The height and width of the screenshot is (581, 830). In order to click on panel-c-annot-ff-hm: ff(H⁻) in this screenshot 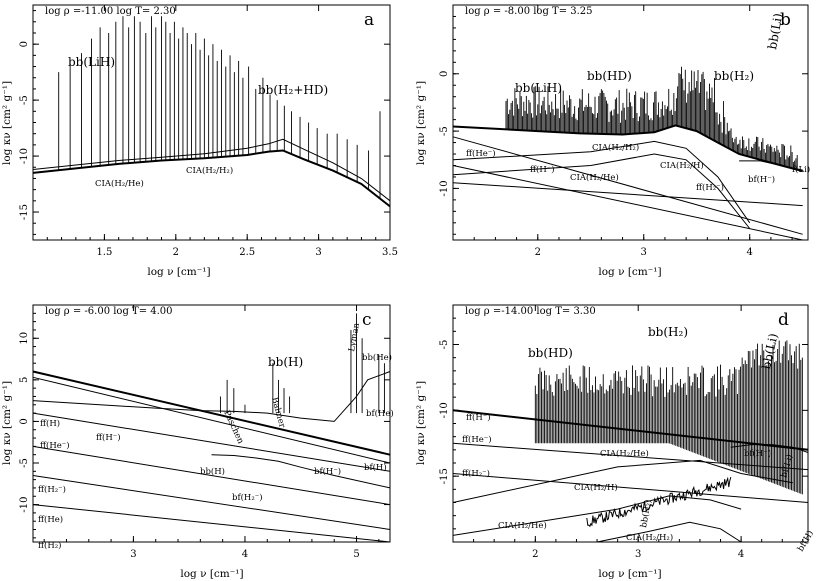, I will do `click(108, 437)`.